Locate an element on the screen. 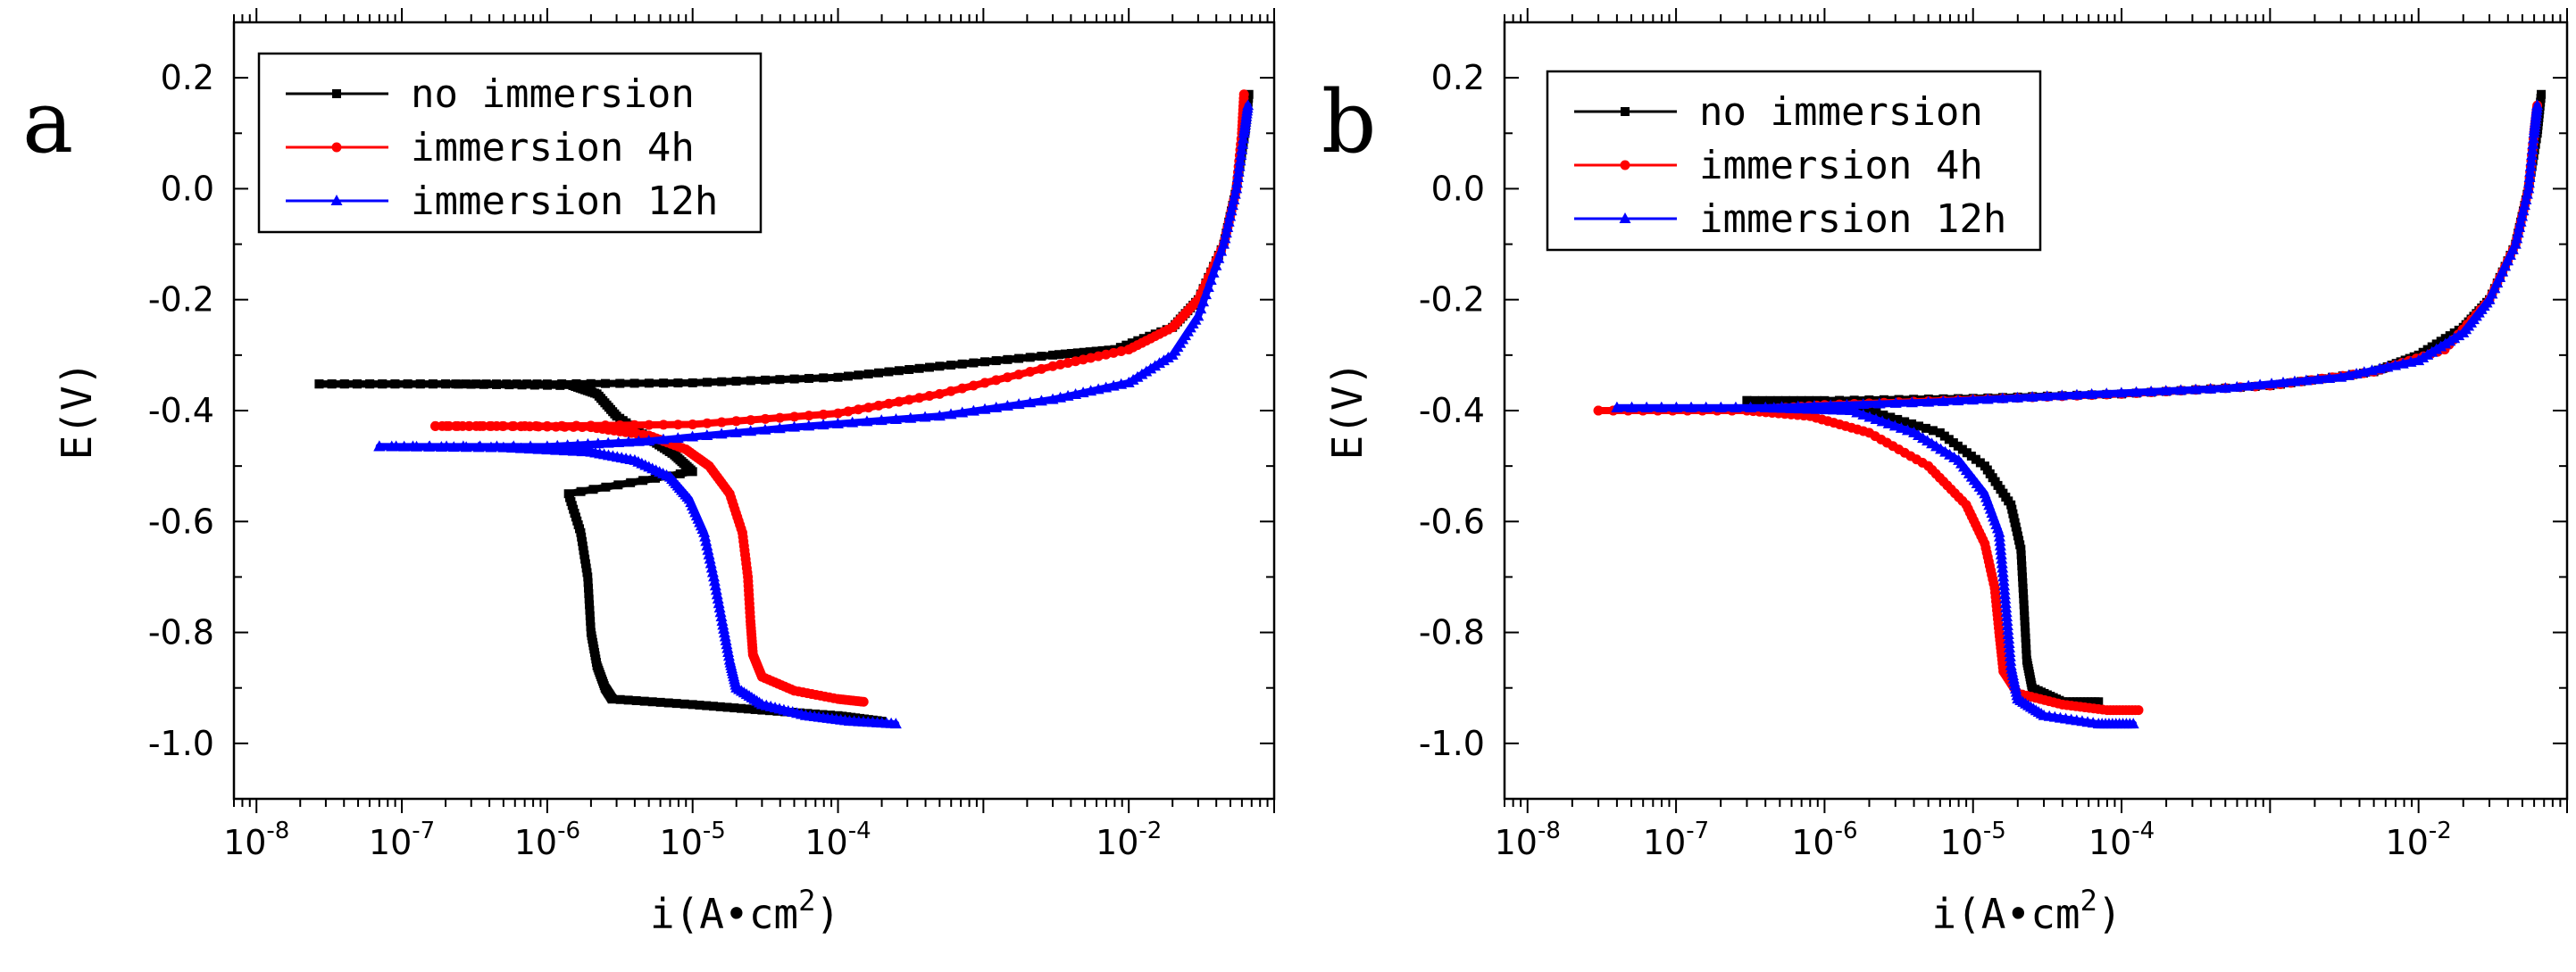  y-tick-label: -0.8 is located at coordinates (181, 633).